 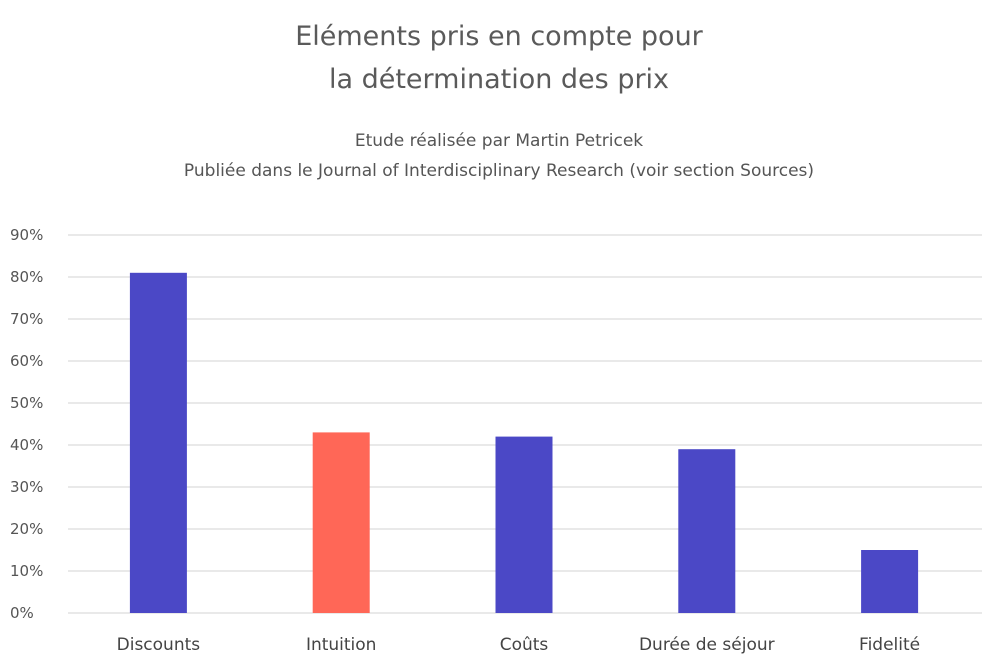 I want to click on y-tick-label: 0%, so click(x=22, y=613).